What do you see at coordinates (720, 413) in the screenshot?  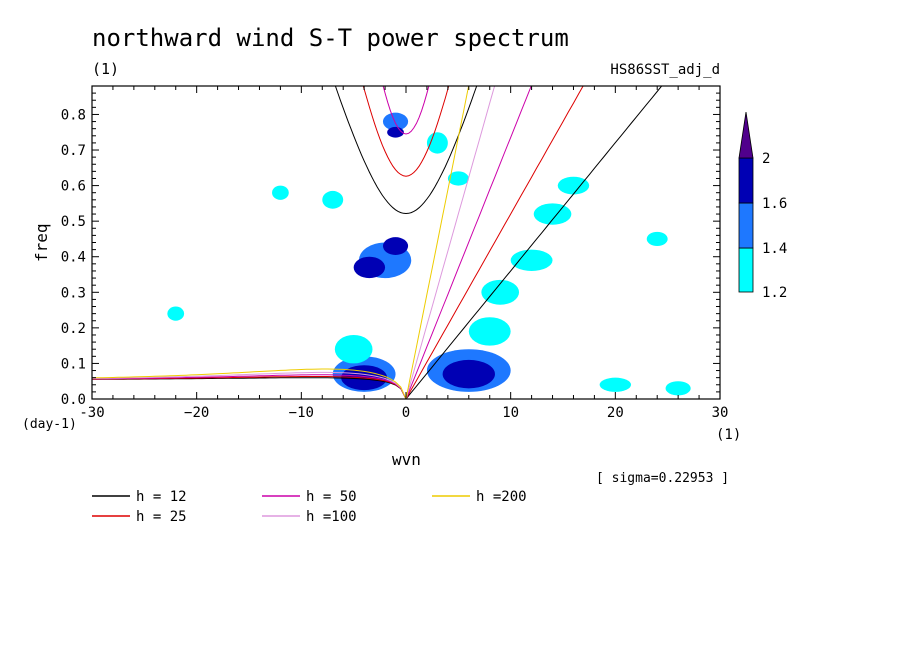 I see `x-tick-label: 30` at bounding box center [720, 413].